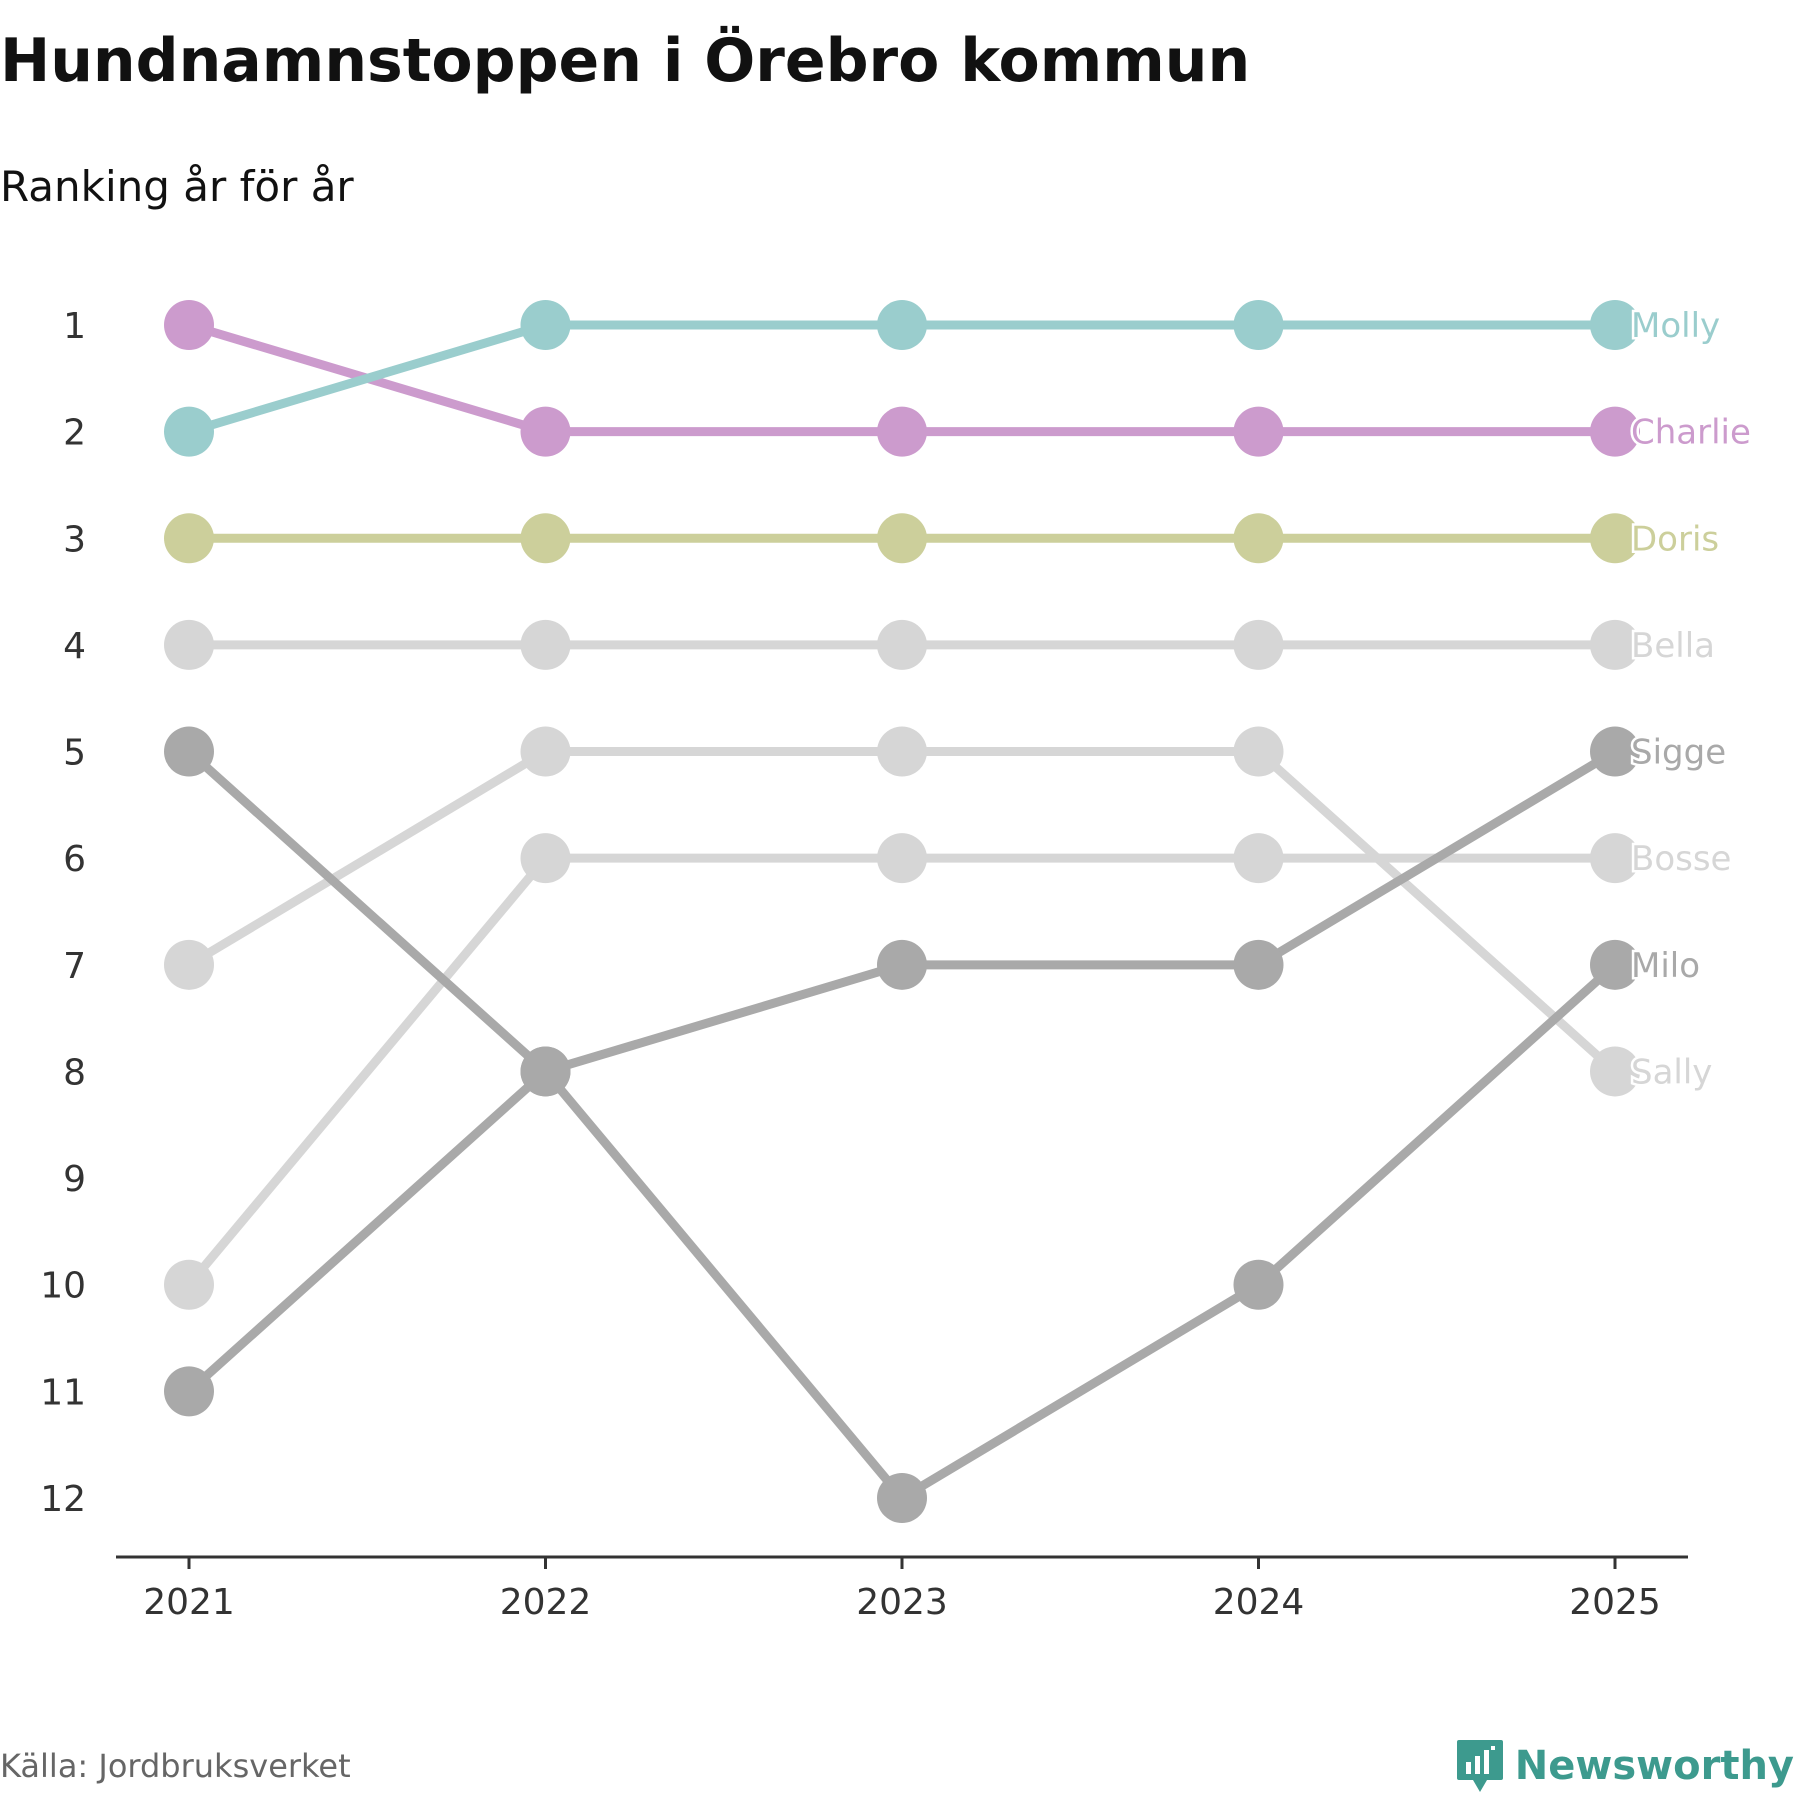  What do you see at coordinates (177, 186) in the screenshot?
I see `chart-subtitle: Ranking år för år` at bounding box center [177, 186].